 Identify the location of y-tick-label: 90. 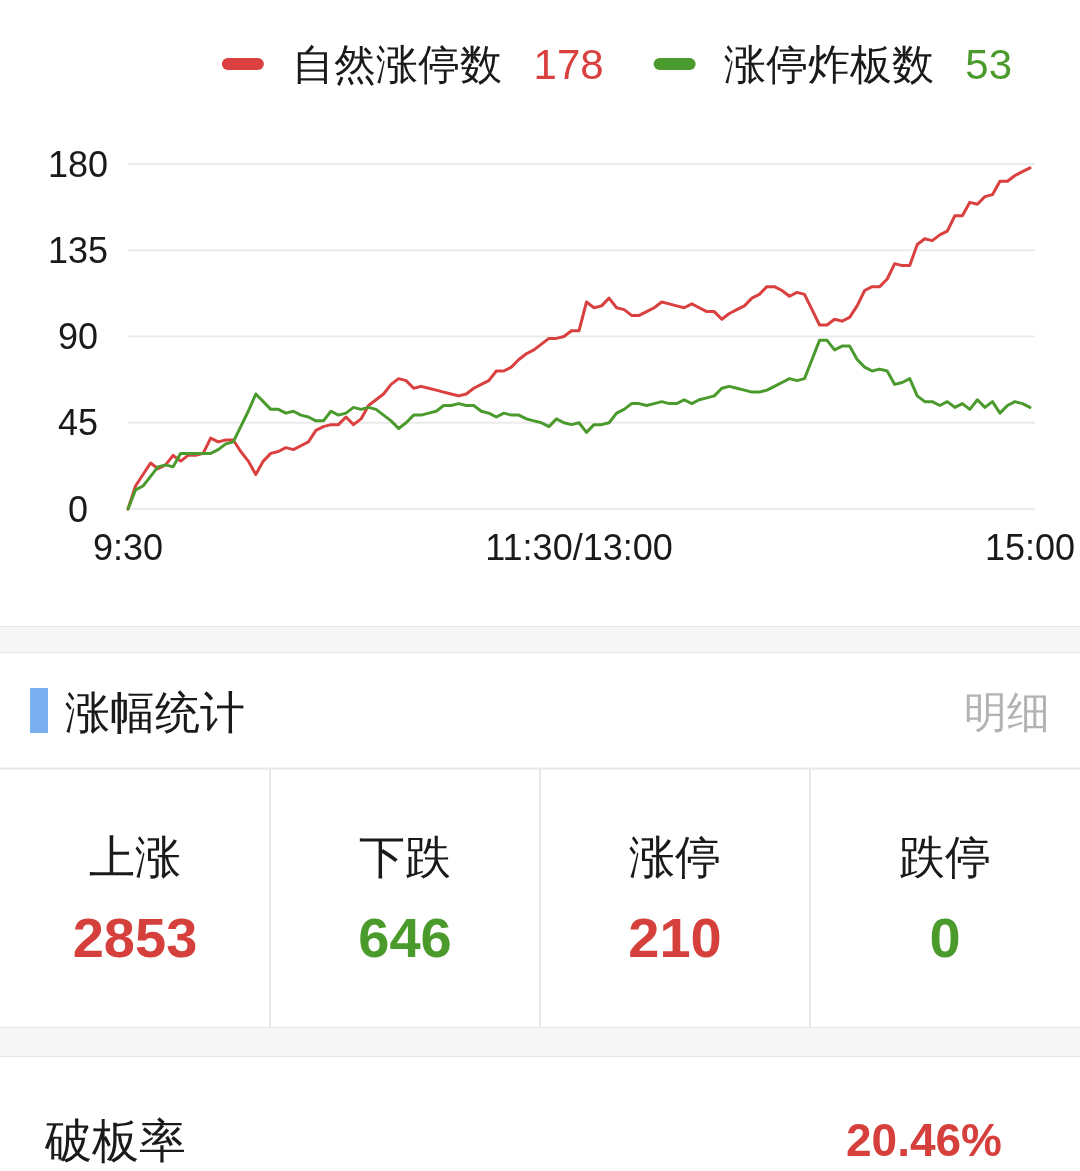
(78, 336).